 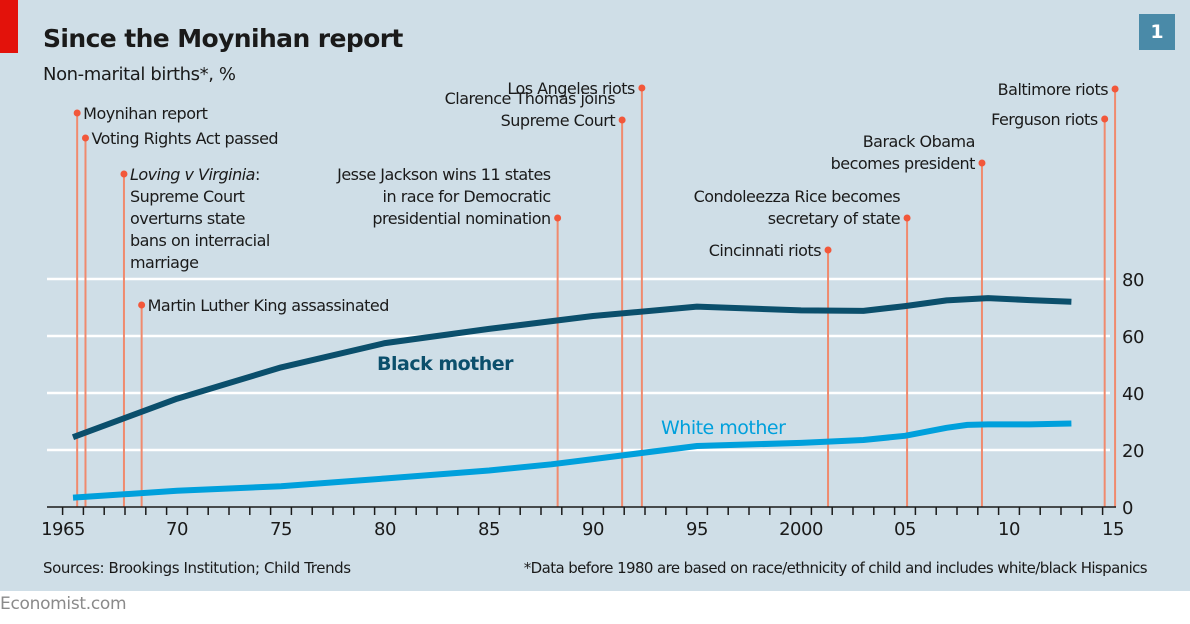 What do you see at coordinates (9, 26) in the screenshot?
I see `brand-red-bar` at bounding box center [9, 26].